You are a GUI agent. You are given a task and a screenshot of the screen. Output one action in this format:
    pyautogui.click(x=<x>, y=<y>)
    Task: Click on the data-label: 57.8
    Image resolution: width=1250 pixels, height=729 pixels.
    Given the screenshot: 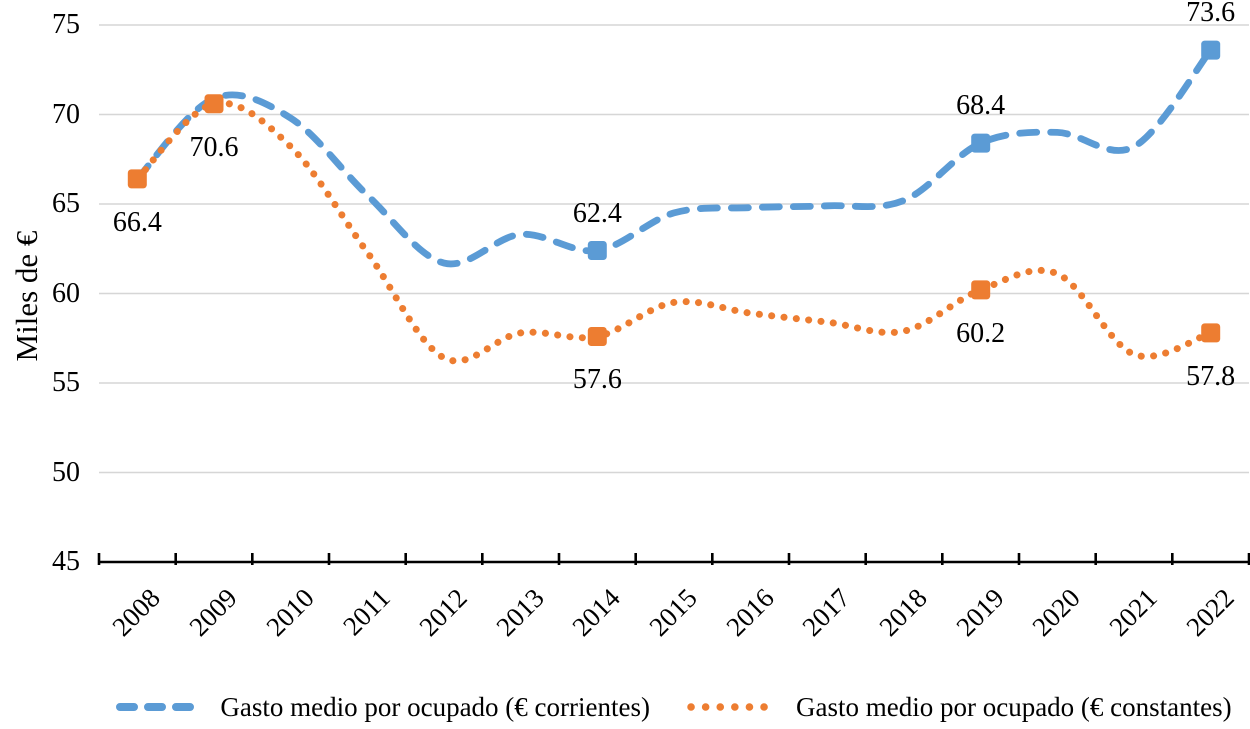 What is the action you would take?
    pyautogui.click(x=1211, y=376)
    